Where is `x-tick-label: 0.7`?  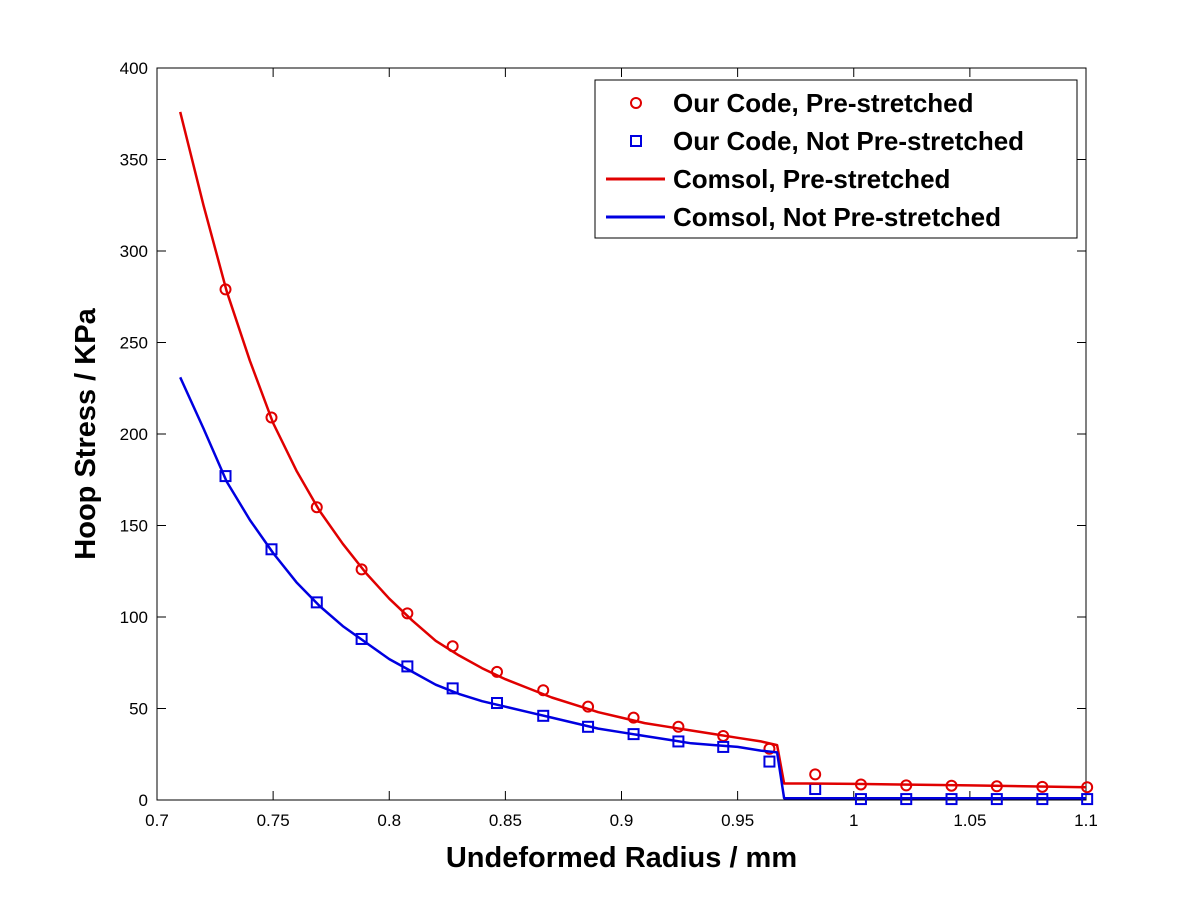
x-tick-label: 0.7 is located at coordinates (157, 820).